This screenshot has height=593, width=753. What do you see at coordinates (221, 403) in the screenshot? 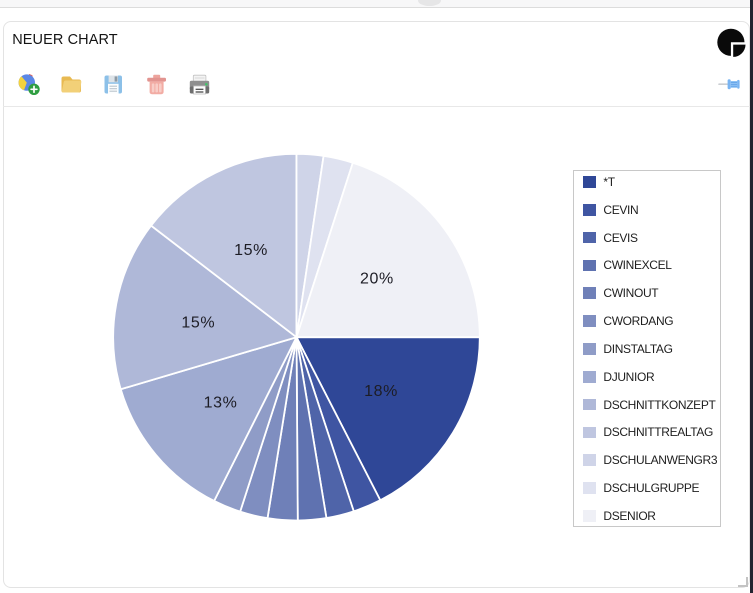
I see `svg-text: 13%` at bounding box center [221, 403].